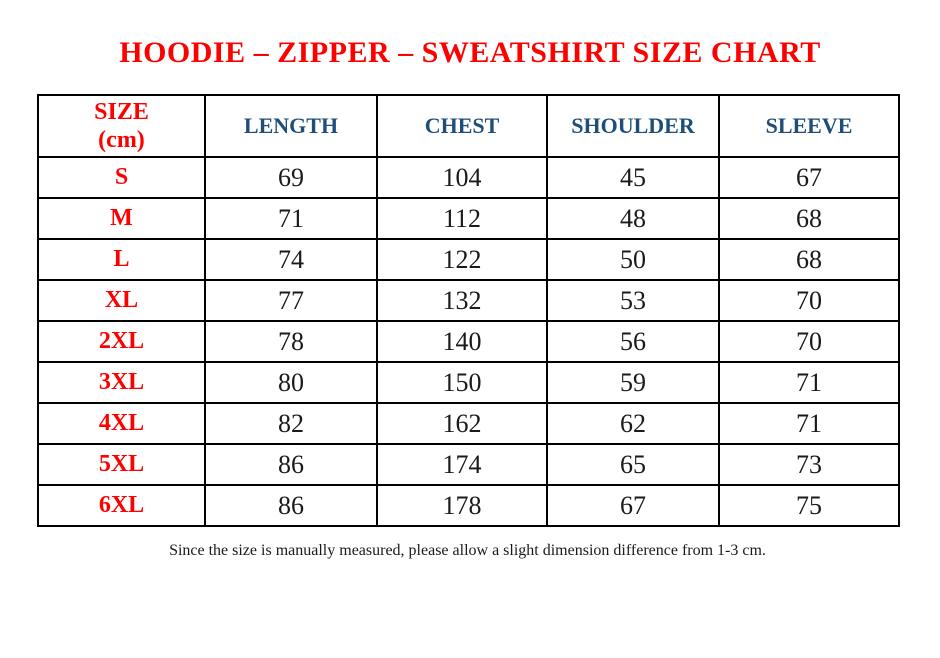 The height and width of the screenshot is (658, 940). I want to click on table-row: 5XL 86 174 65 73, so click(468, 464).